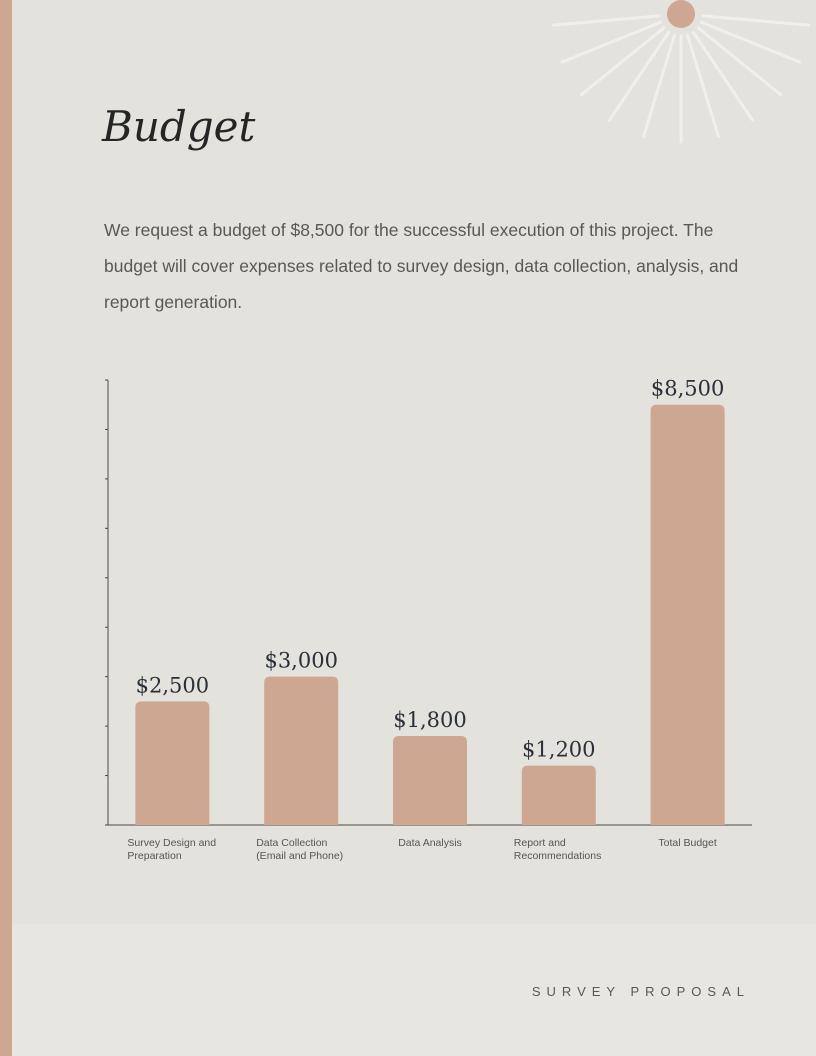 Image resolution: width=816 pixels, height=1056 pixels. Describe the element at coordinates (6, 528) in the screenshot. I see `accent-stripe` at that location.